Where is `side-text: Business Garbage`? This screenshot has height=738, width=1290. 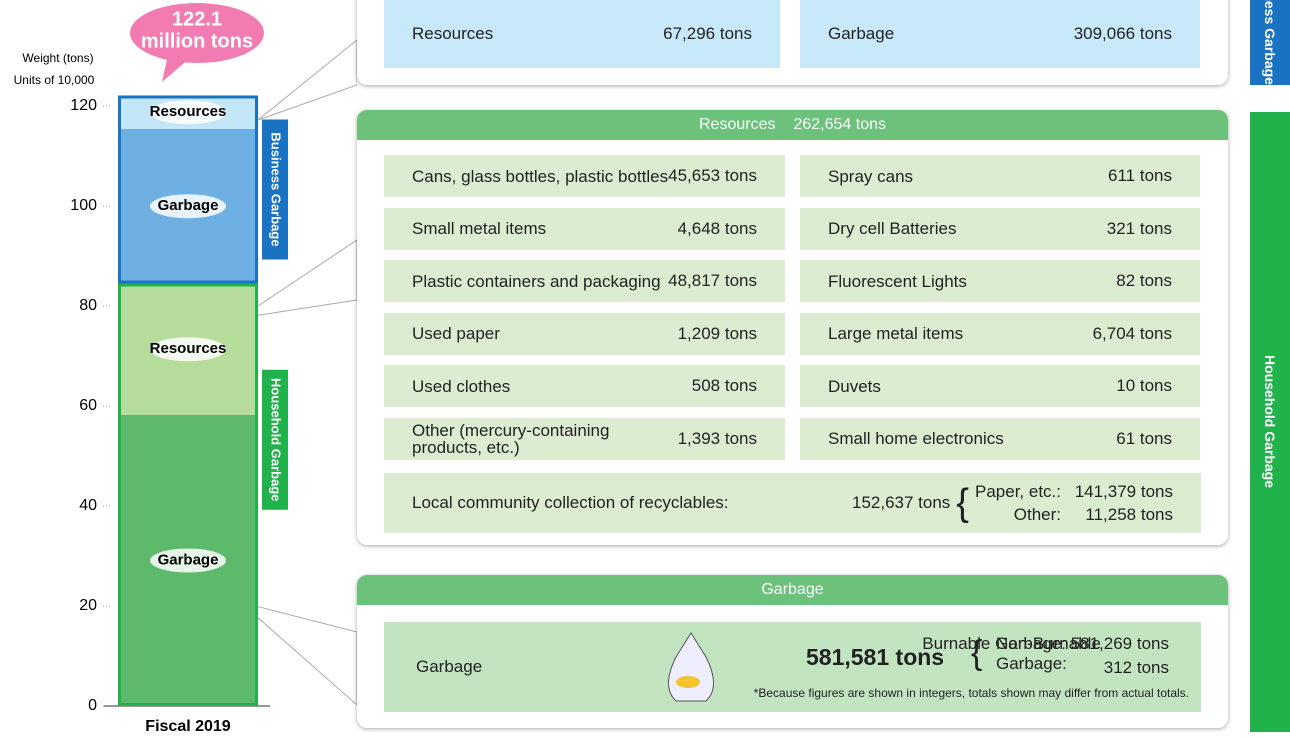 side-text: Business Garbage is located at coordinates (1270, 42).